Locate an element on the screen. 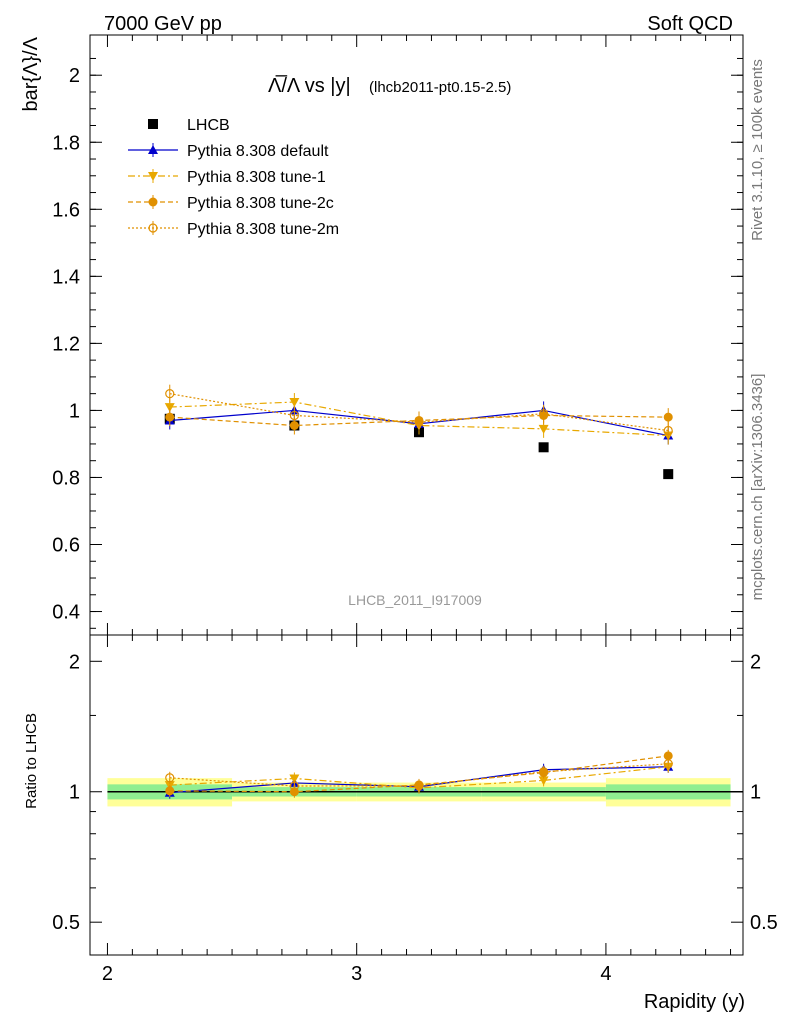 The image size is (786, 1024). main-ytick-label: 1.4 is located at coordinates (66, 277).